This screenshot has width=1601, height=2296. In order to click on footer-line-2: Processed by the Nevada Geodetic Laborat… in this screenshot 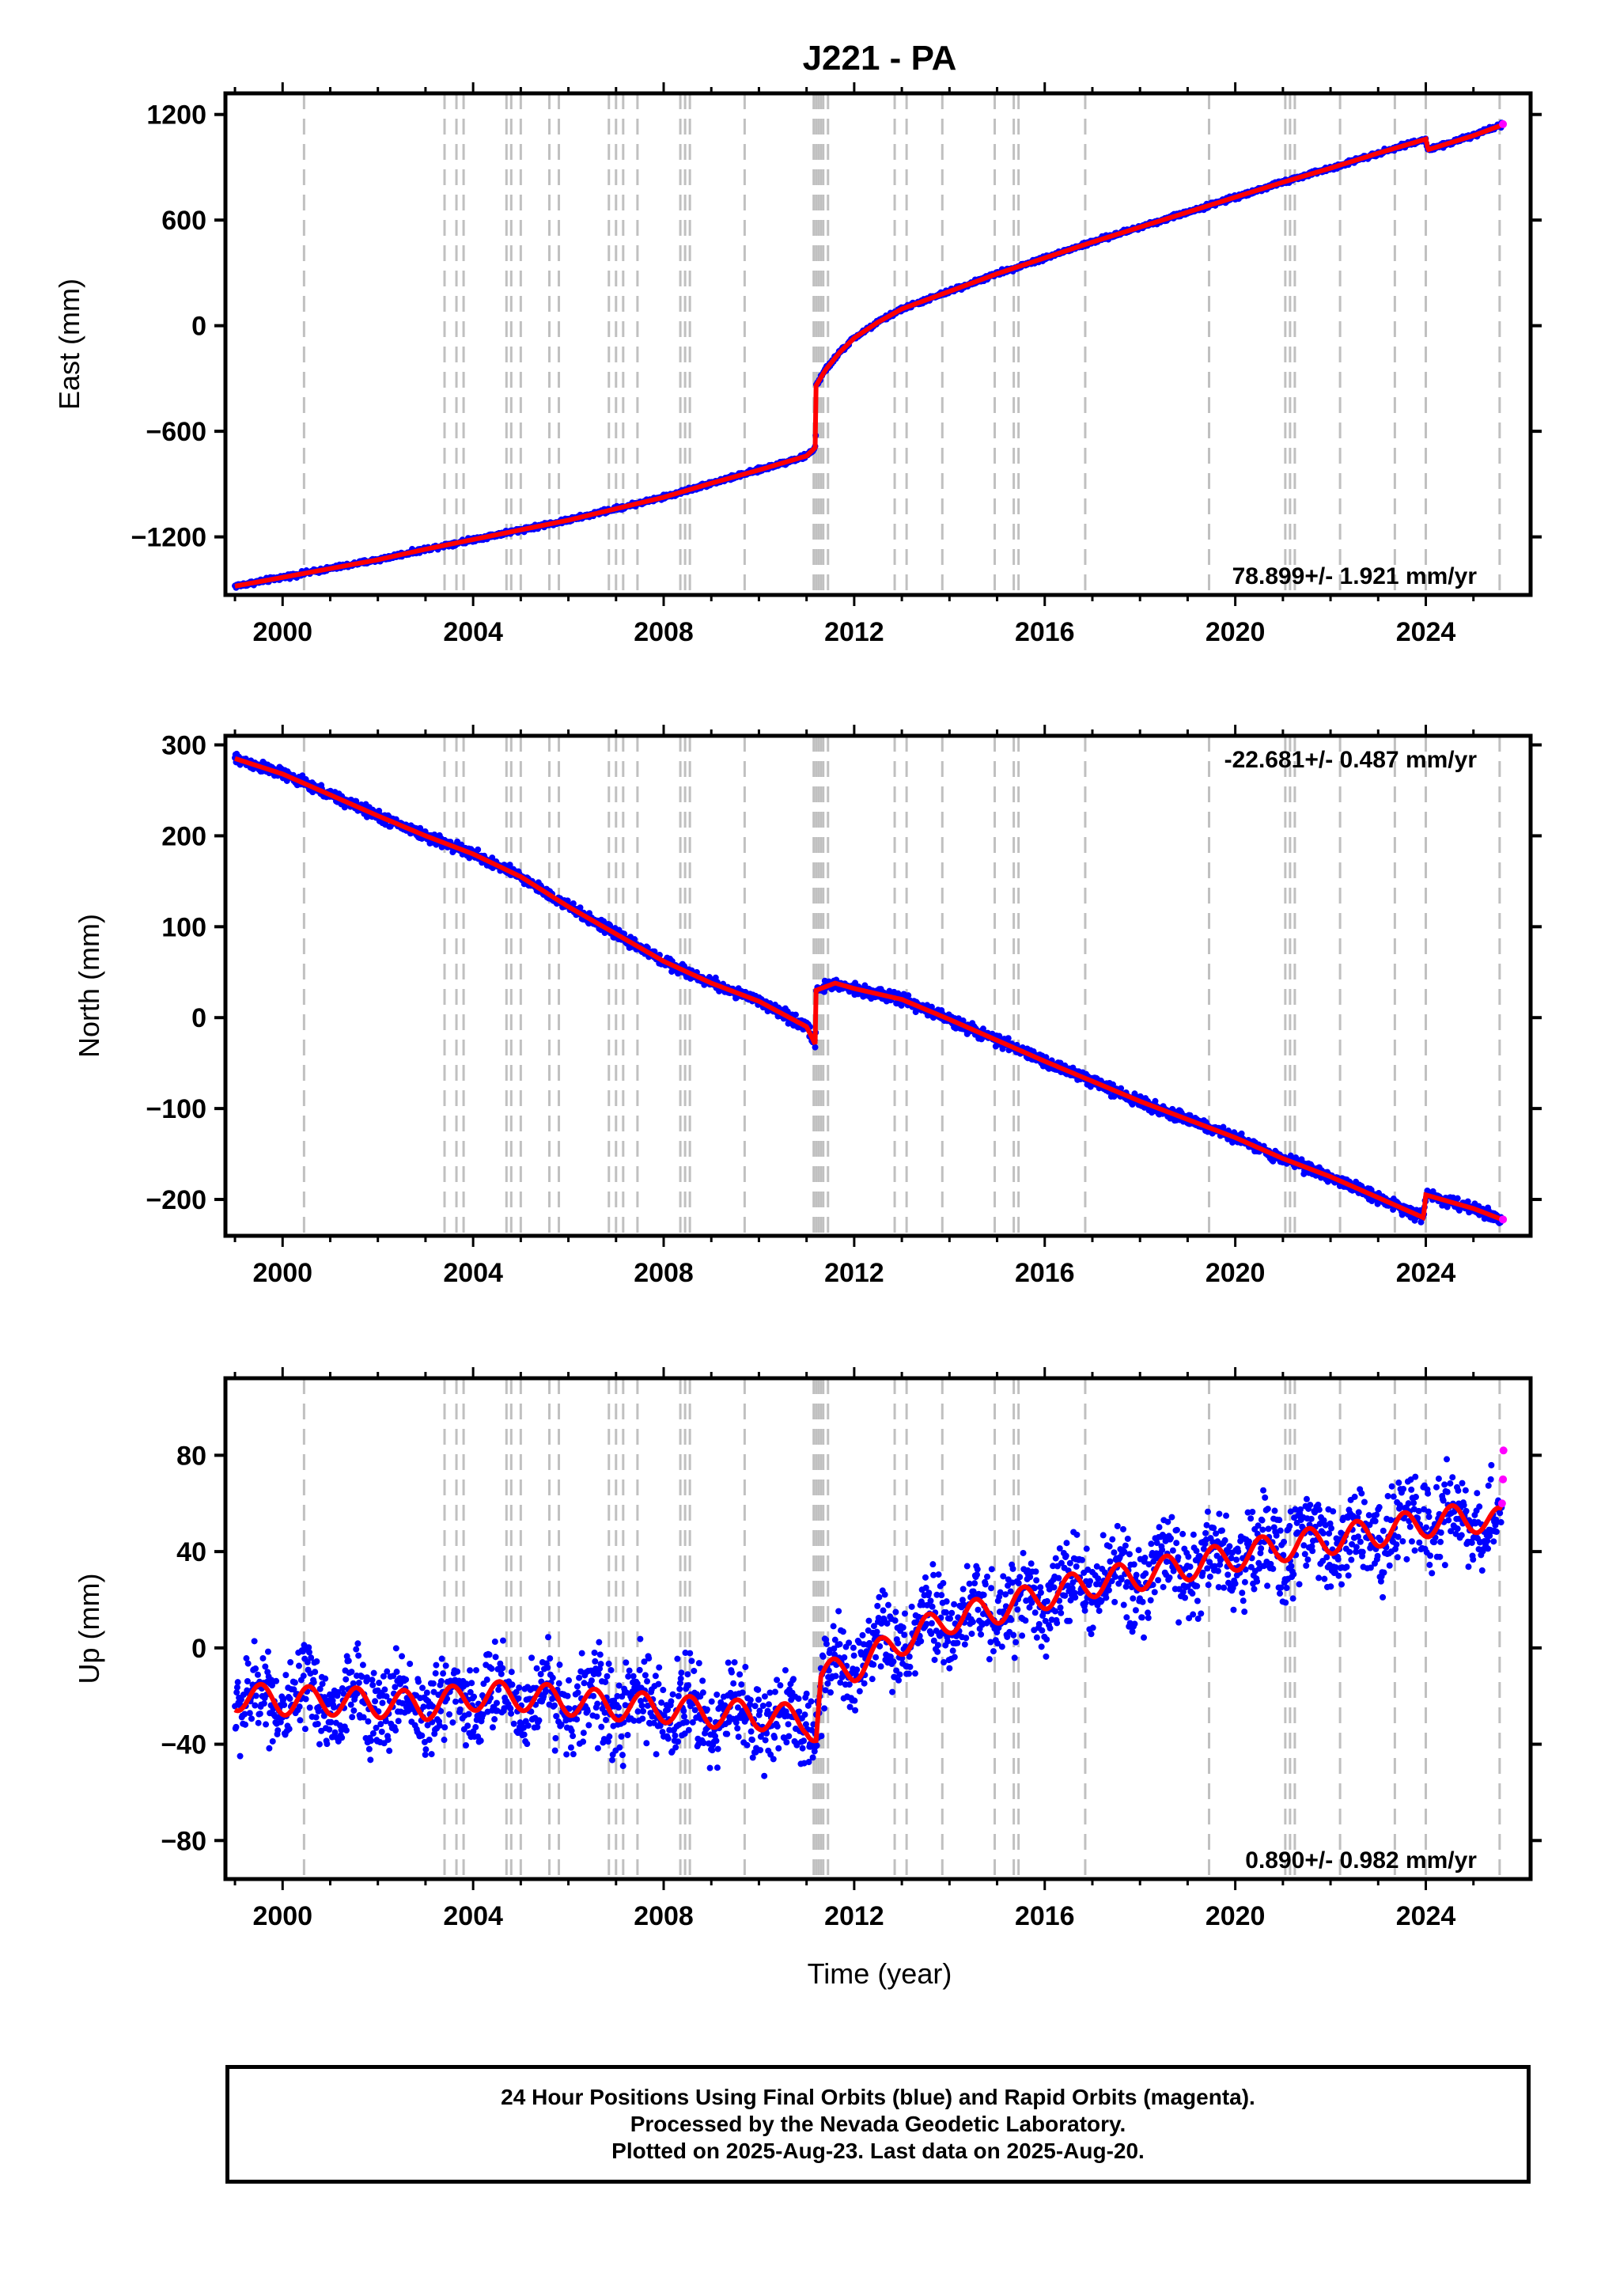, I will do `click(878, 2124)`.